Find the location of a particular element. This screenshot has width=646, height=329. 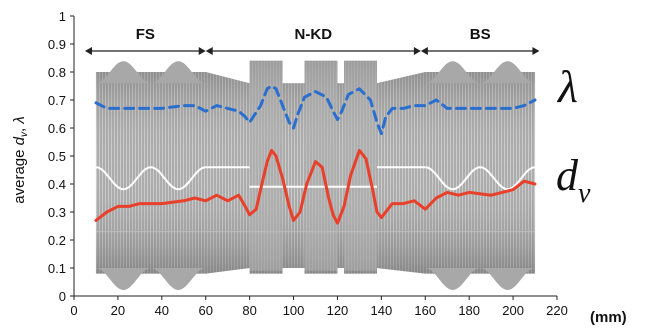

x-tick-label: 20 is located at coordinates (118, 310).